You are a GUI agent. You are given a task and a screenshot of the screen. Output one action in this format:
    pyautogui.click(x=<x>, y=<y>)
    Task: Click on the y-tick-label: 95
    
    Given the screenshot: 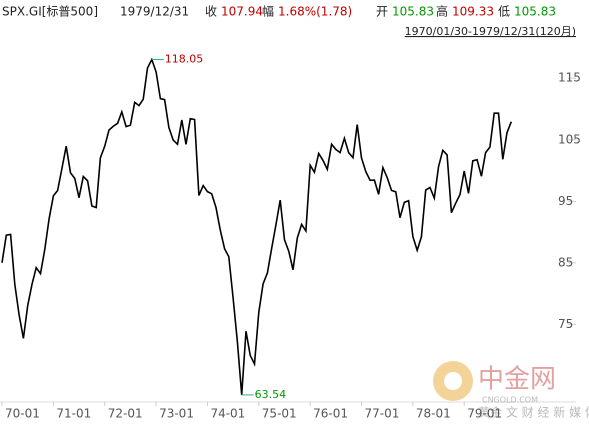 What is the action you would take?
    pyautogui.click(x=565, y=201)
    